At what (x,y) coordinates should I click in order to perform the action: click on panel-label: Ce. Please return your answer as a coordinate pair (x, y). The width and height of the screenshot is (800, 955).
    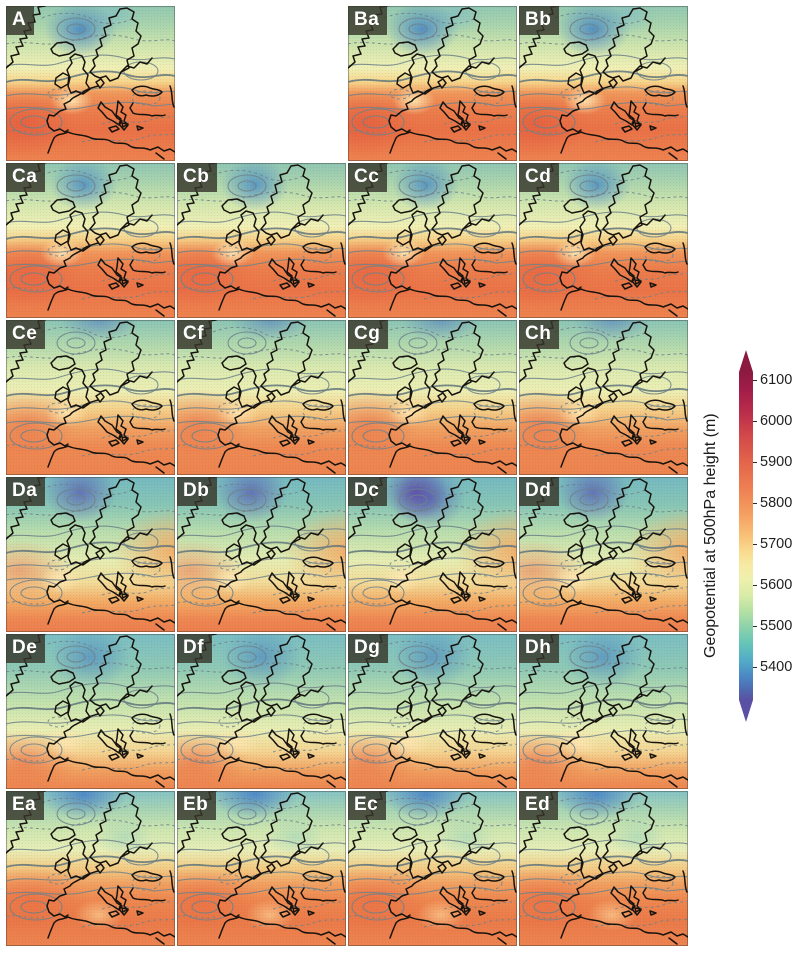
    Looking at the image, I should click on (26, 334).